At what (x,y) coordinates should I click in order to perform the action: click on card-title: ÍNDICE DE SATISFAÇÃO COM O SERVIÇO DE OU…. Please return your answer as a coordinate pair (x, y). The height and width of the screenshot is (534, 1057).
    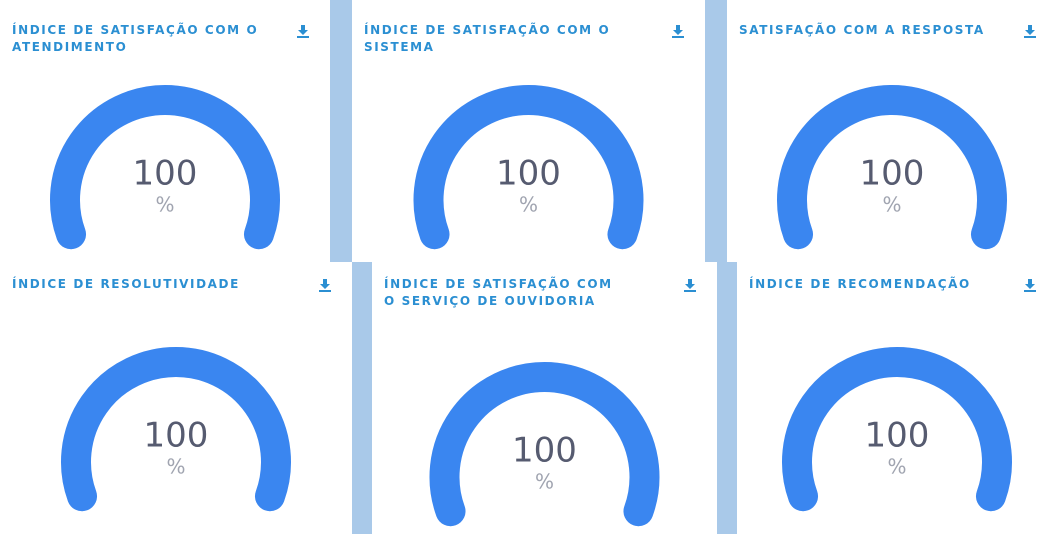
    Looking at the image, I should click on (498, 292).